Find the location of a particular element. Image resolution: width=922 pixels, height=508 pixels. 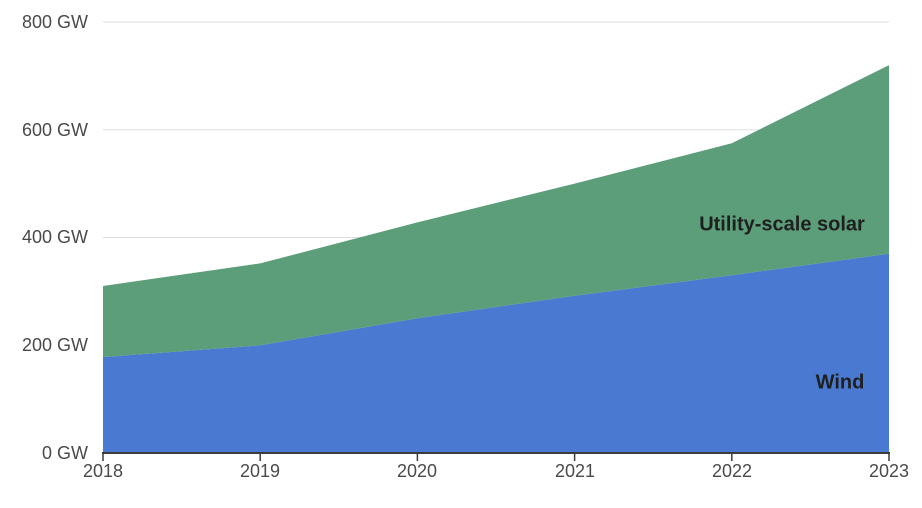

x-tick-label: 2018 is located at coordinates (103, 471).